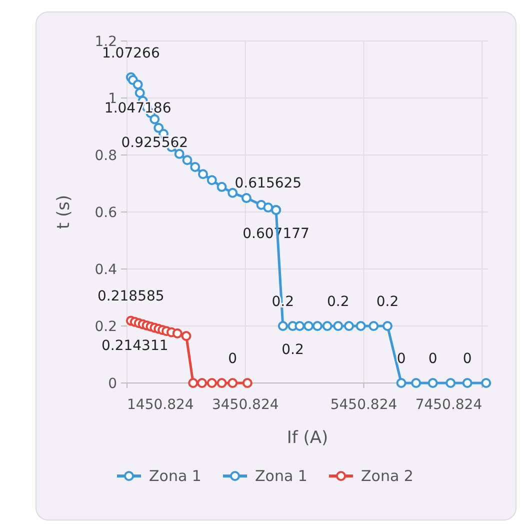 The image size is (532, 531). What do you see at coordinates (106, 270) in the screenshot?
I see `y-tick-label: 0.4` at bounding box center [106, 270].